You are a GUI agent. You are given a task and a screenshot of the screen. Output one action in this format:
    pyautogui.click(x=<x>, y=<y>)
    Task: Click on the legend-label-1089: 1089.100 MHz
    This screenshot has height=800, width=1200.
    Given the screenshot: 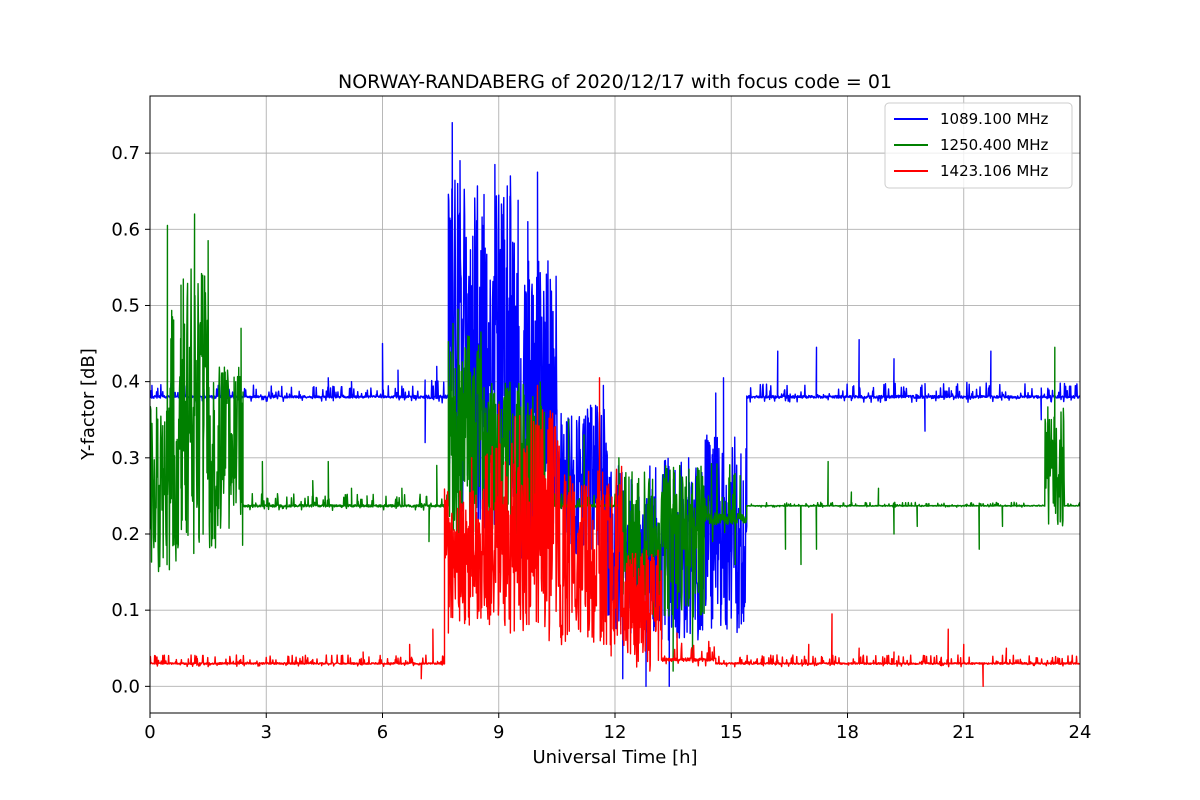 What is the action you would take?
    pyautogui.click(x=994, y=119)
    